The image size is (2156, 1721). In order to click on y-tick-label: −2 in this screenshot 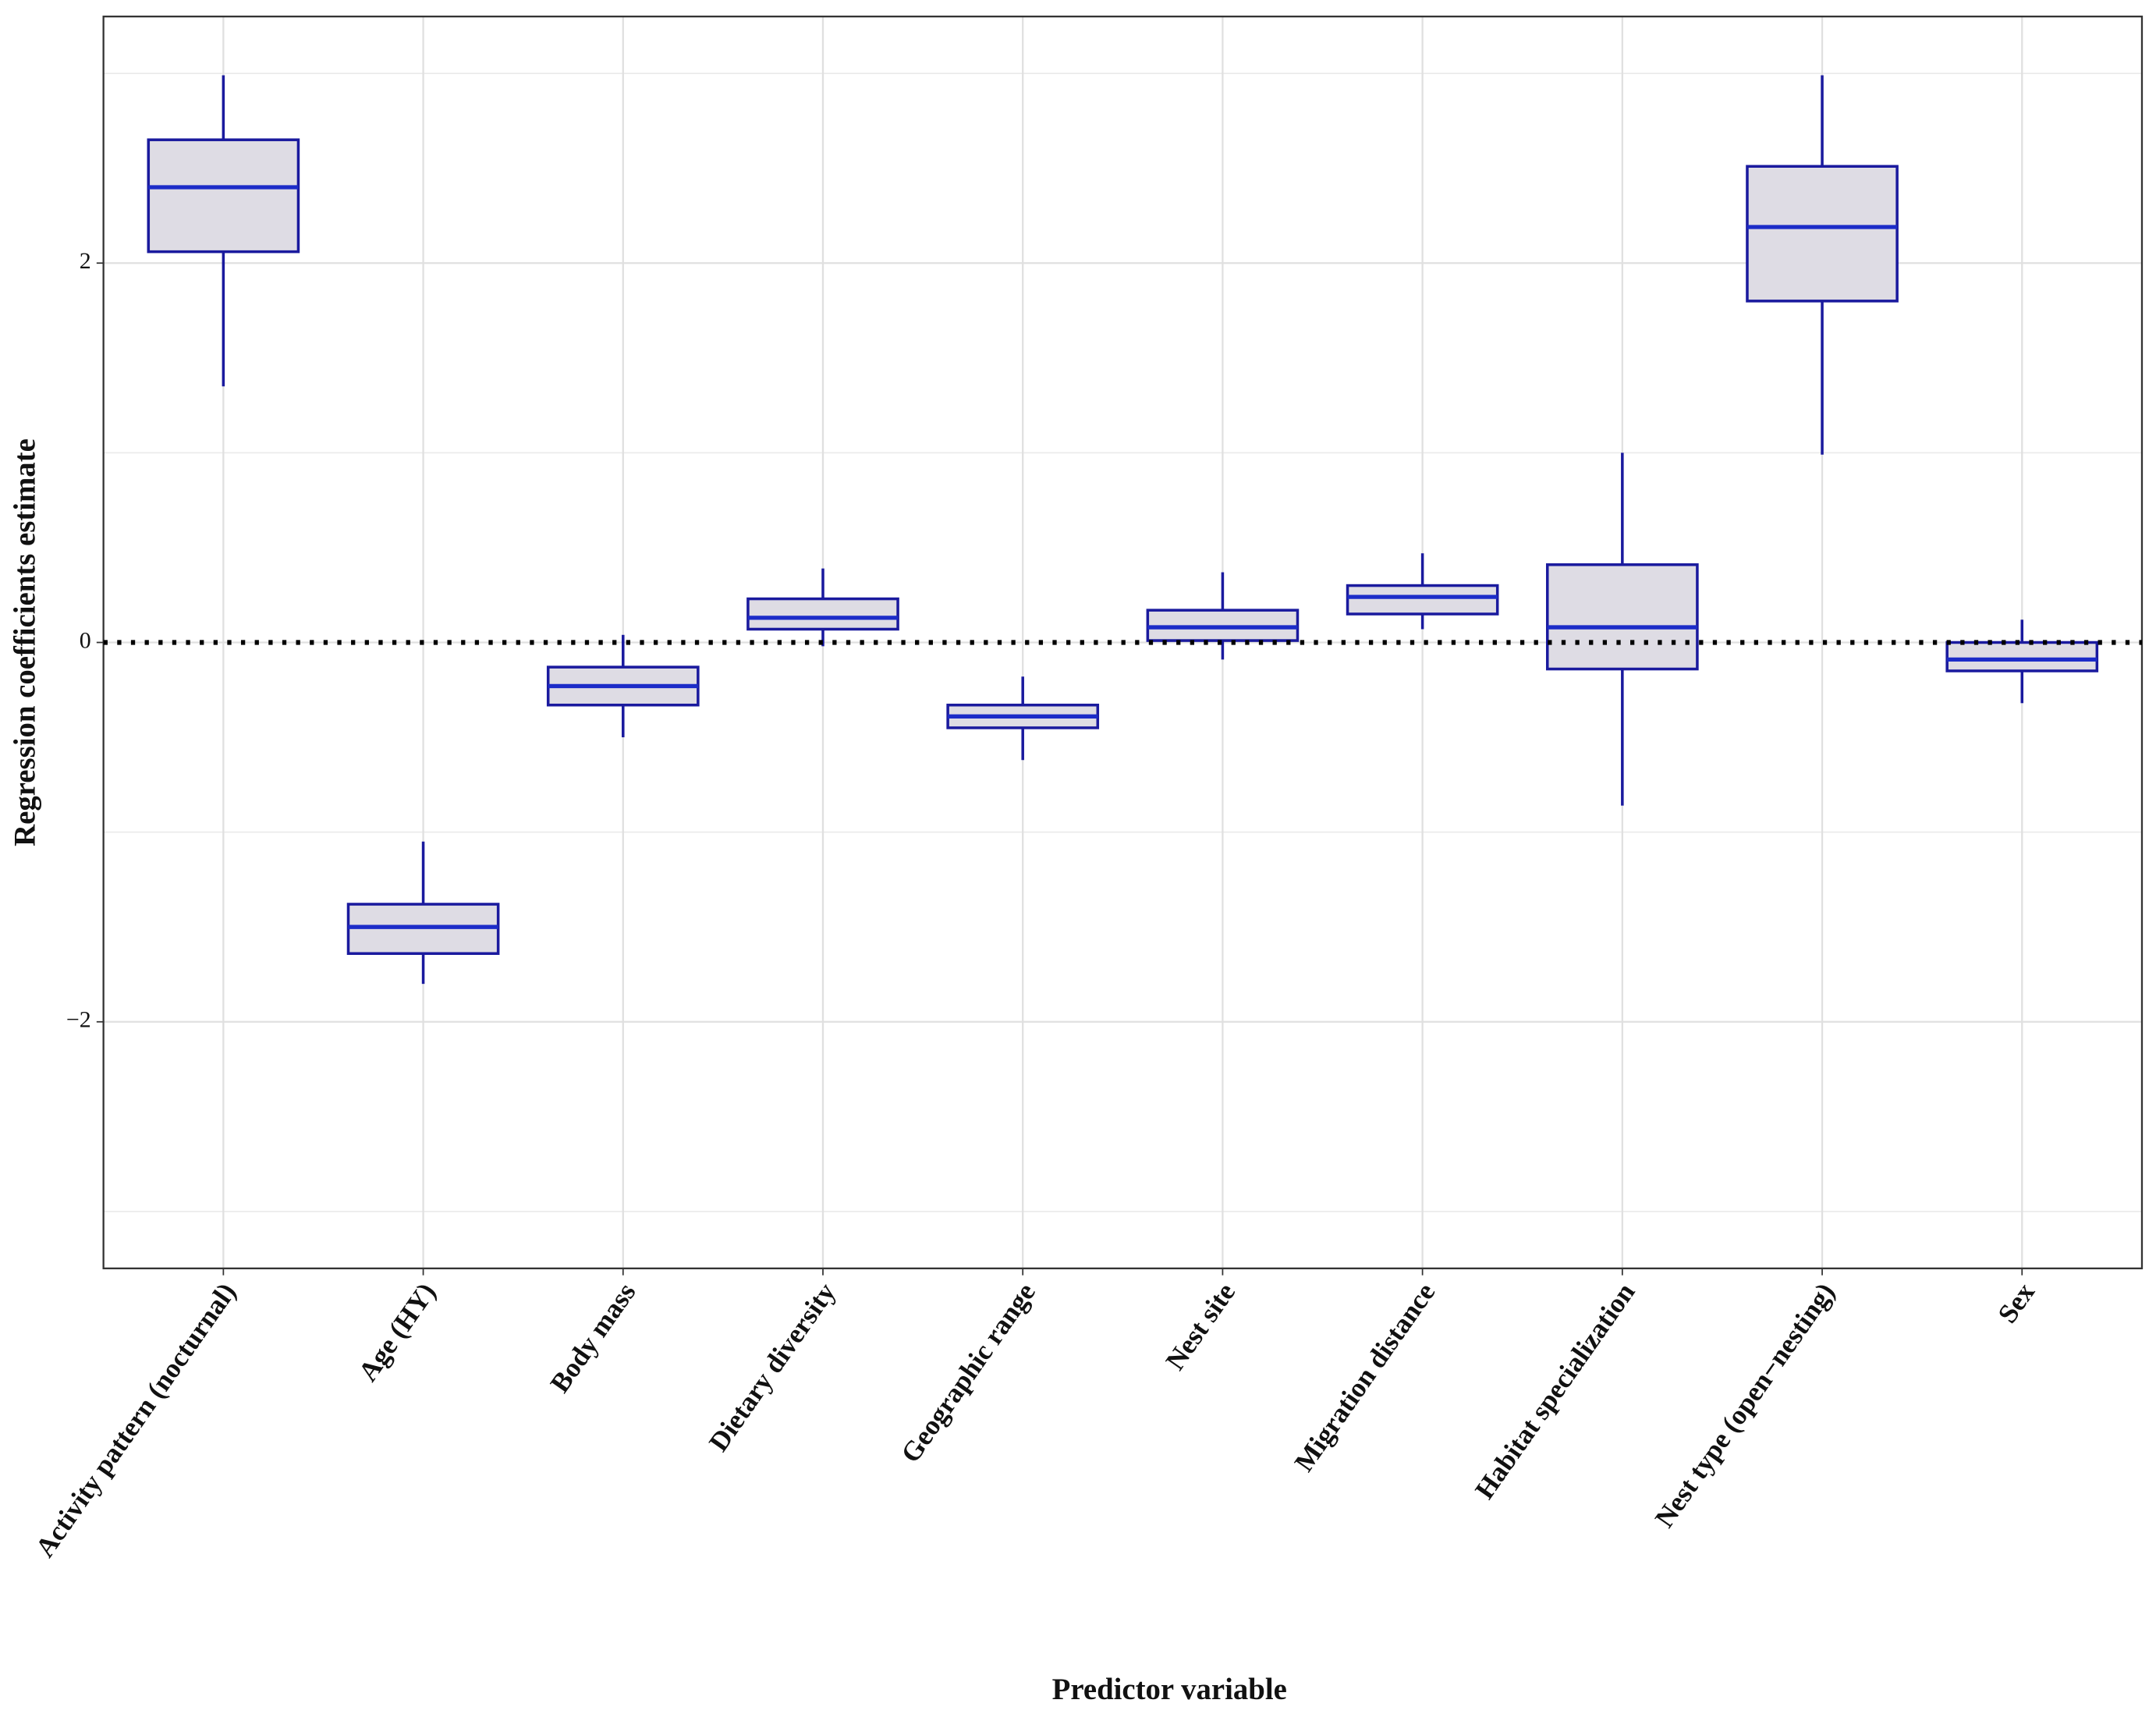, I will do `click(79, 1020)`.